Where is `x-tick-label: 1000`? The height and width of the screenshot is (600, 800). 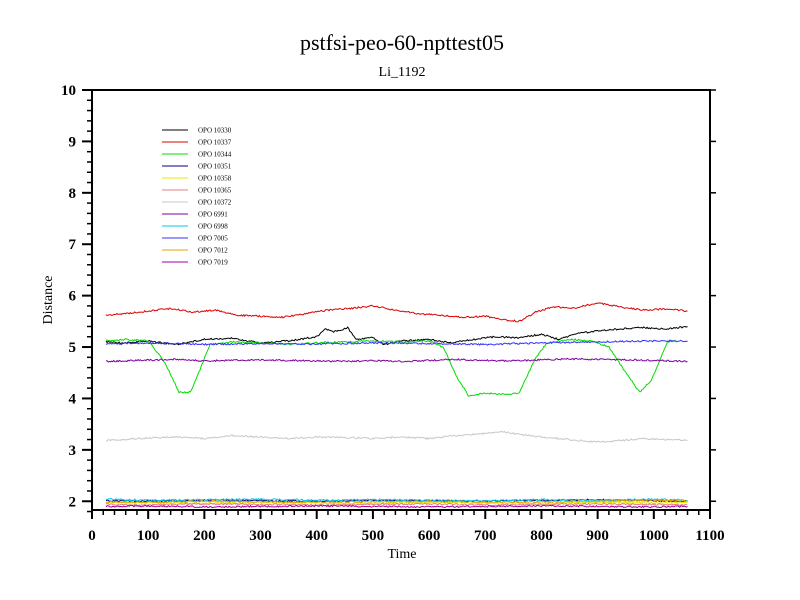
x-tick-label: 1000 is located at coordinates (654, 536).